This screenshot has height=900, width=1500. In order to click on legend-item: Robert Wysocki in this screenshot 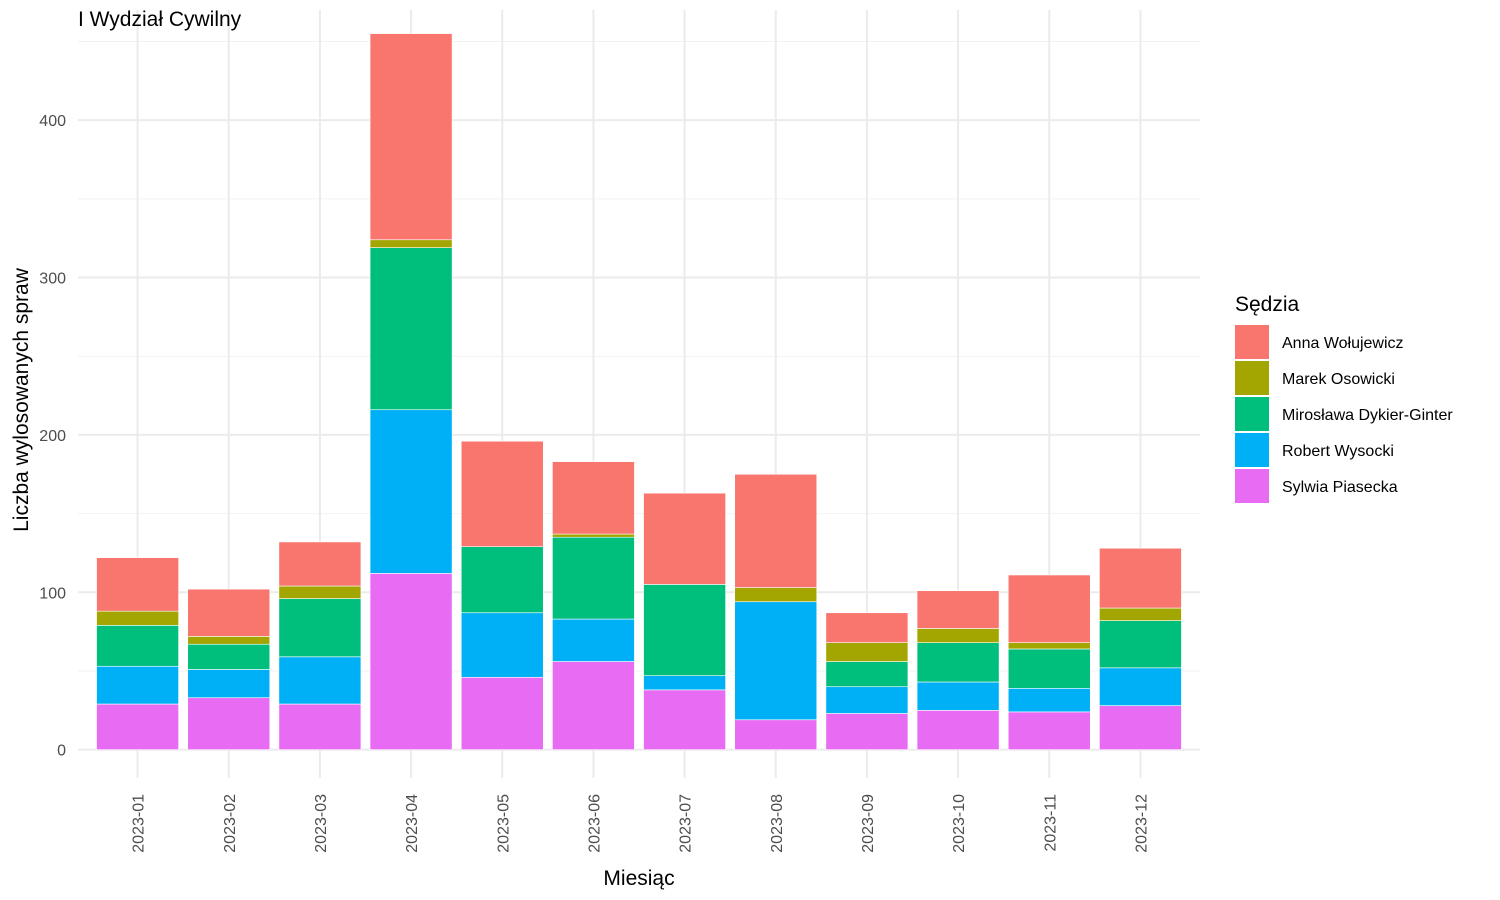, I will do `click(1314, 450)`.